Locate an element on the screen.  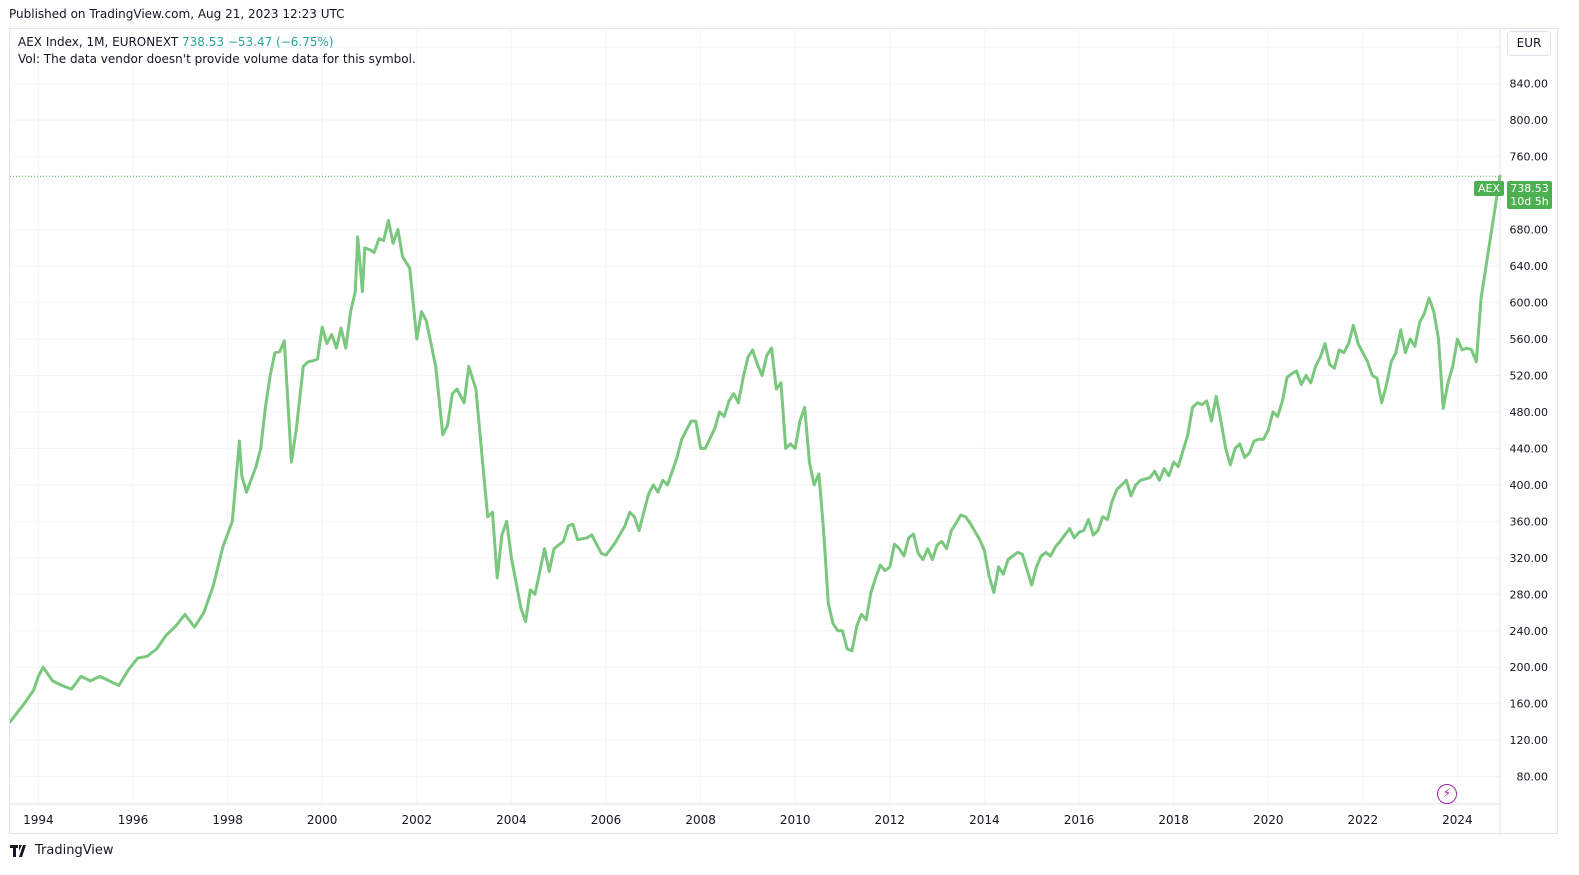
y-tick-label: 240.00 is located at coordinates (1529, 631).